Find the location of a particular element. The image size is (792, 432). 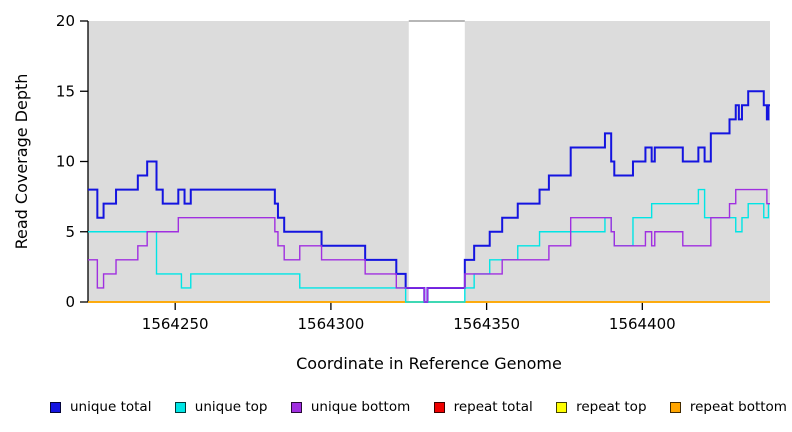

x-axis-tick-label: 1564250 is located at coordinates (175, 324).